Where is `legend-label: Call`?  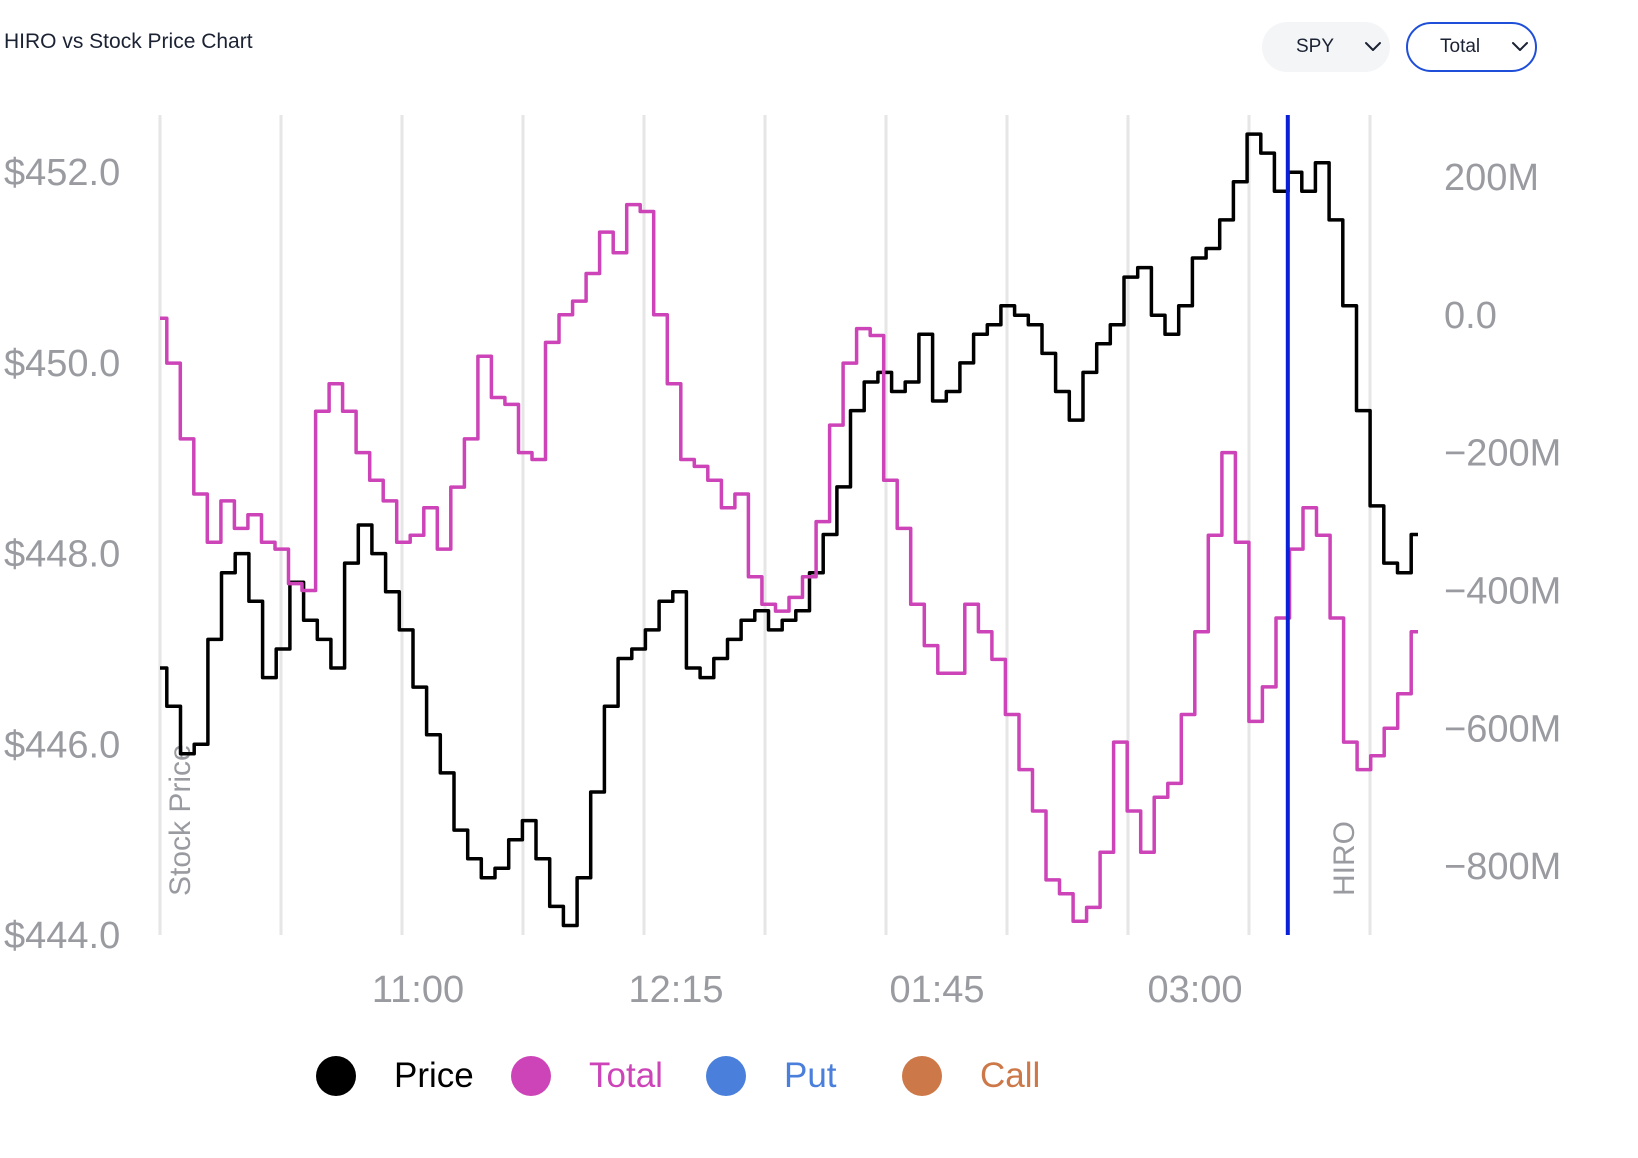
legend-label: Call is located at coordinates (1010, 1075).